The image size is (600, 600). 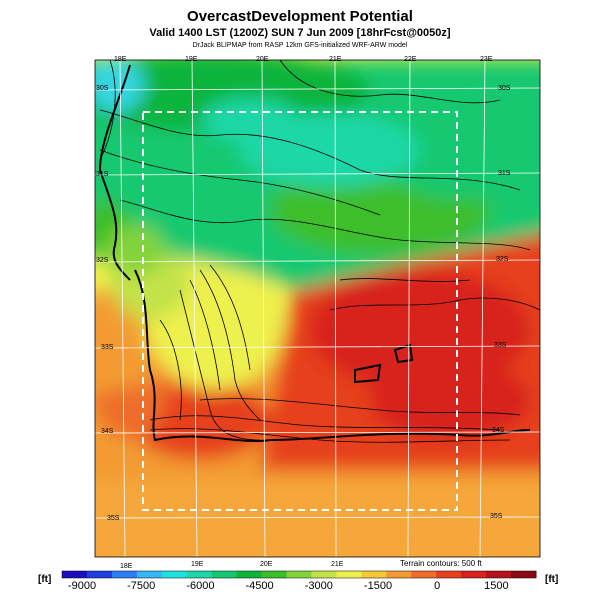 What do you see at coordinates (300, 16) in the screenshot?
I see `map-title: OvercastDevelopment Potential` at bounding box center [300, 16].